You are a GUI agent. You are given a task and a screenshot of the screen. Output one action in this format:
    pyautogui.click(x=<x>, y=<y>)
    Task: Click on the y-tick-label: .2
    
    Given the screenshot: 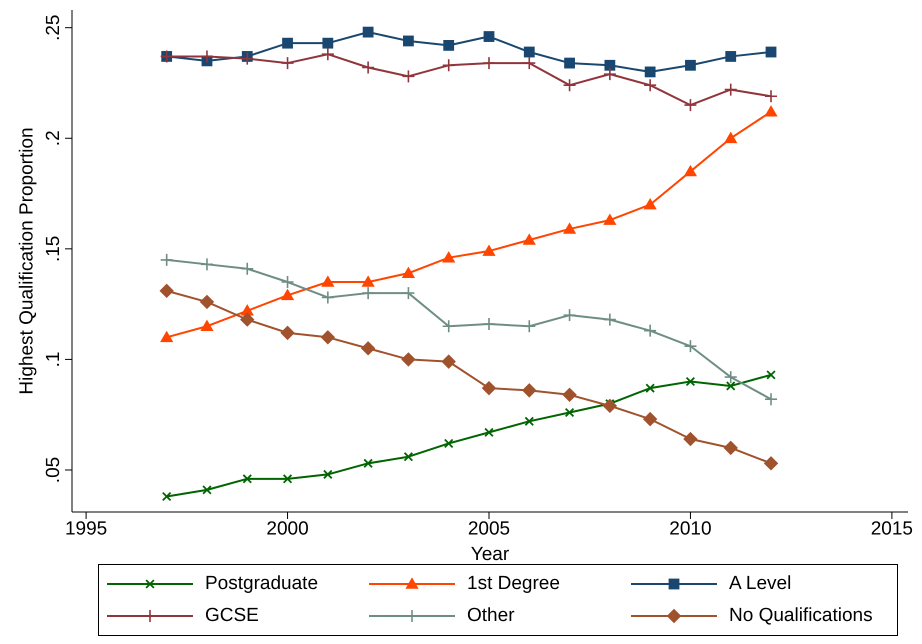 What is the action you would take?
    pyautogui.click(x=53, y=138)
    